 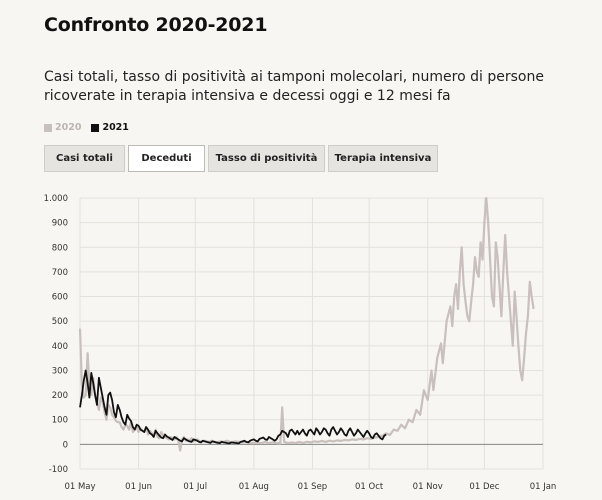 What do you see at coordinates (428, 487) in the screenshot?
I see `x-tick-label: 01 Nov` at bounding box center [428, 487].